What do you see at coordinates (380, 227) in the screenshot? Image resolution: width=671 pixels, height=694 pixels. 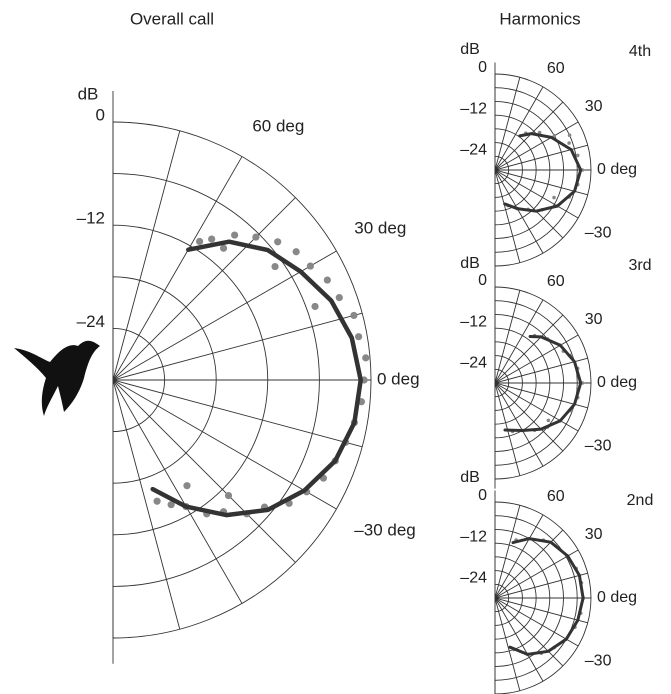 I see `theta-tick-label: 30 deg` at bounding box center [380, 227].